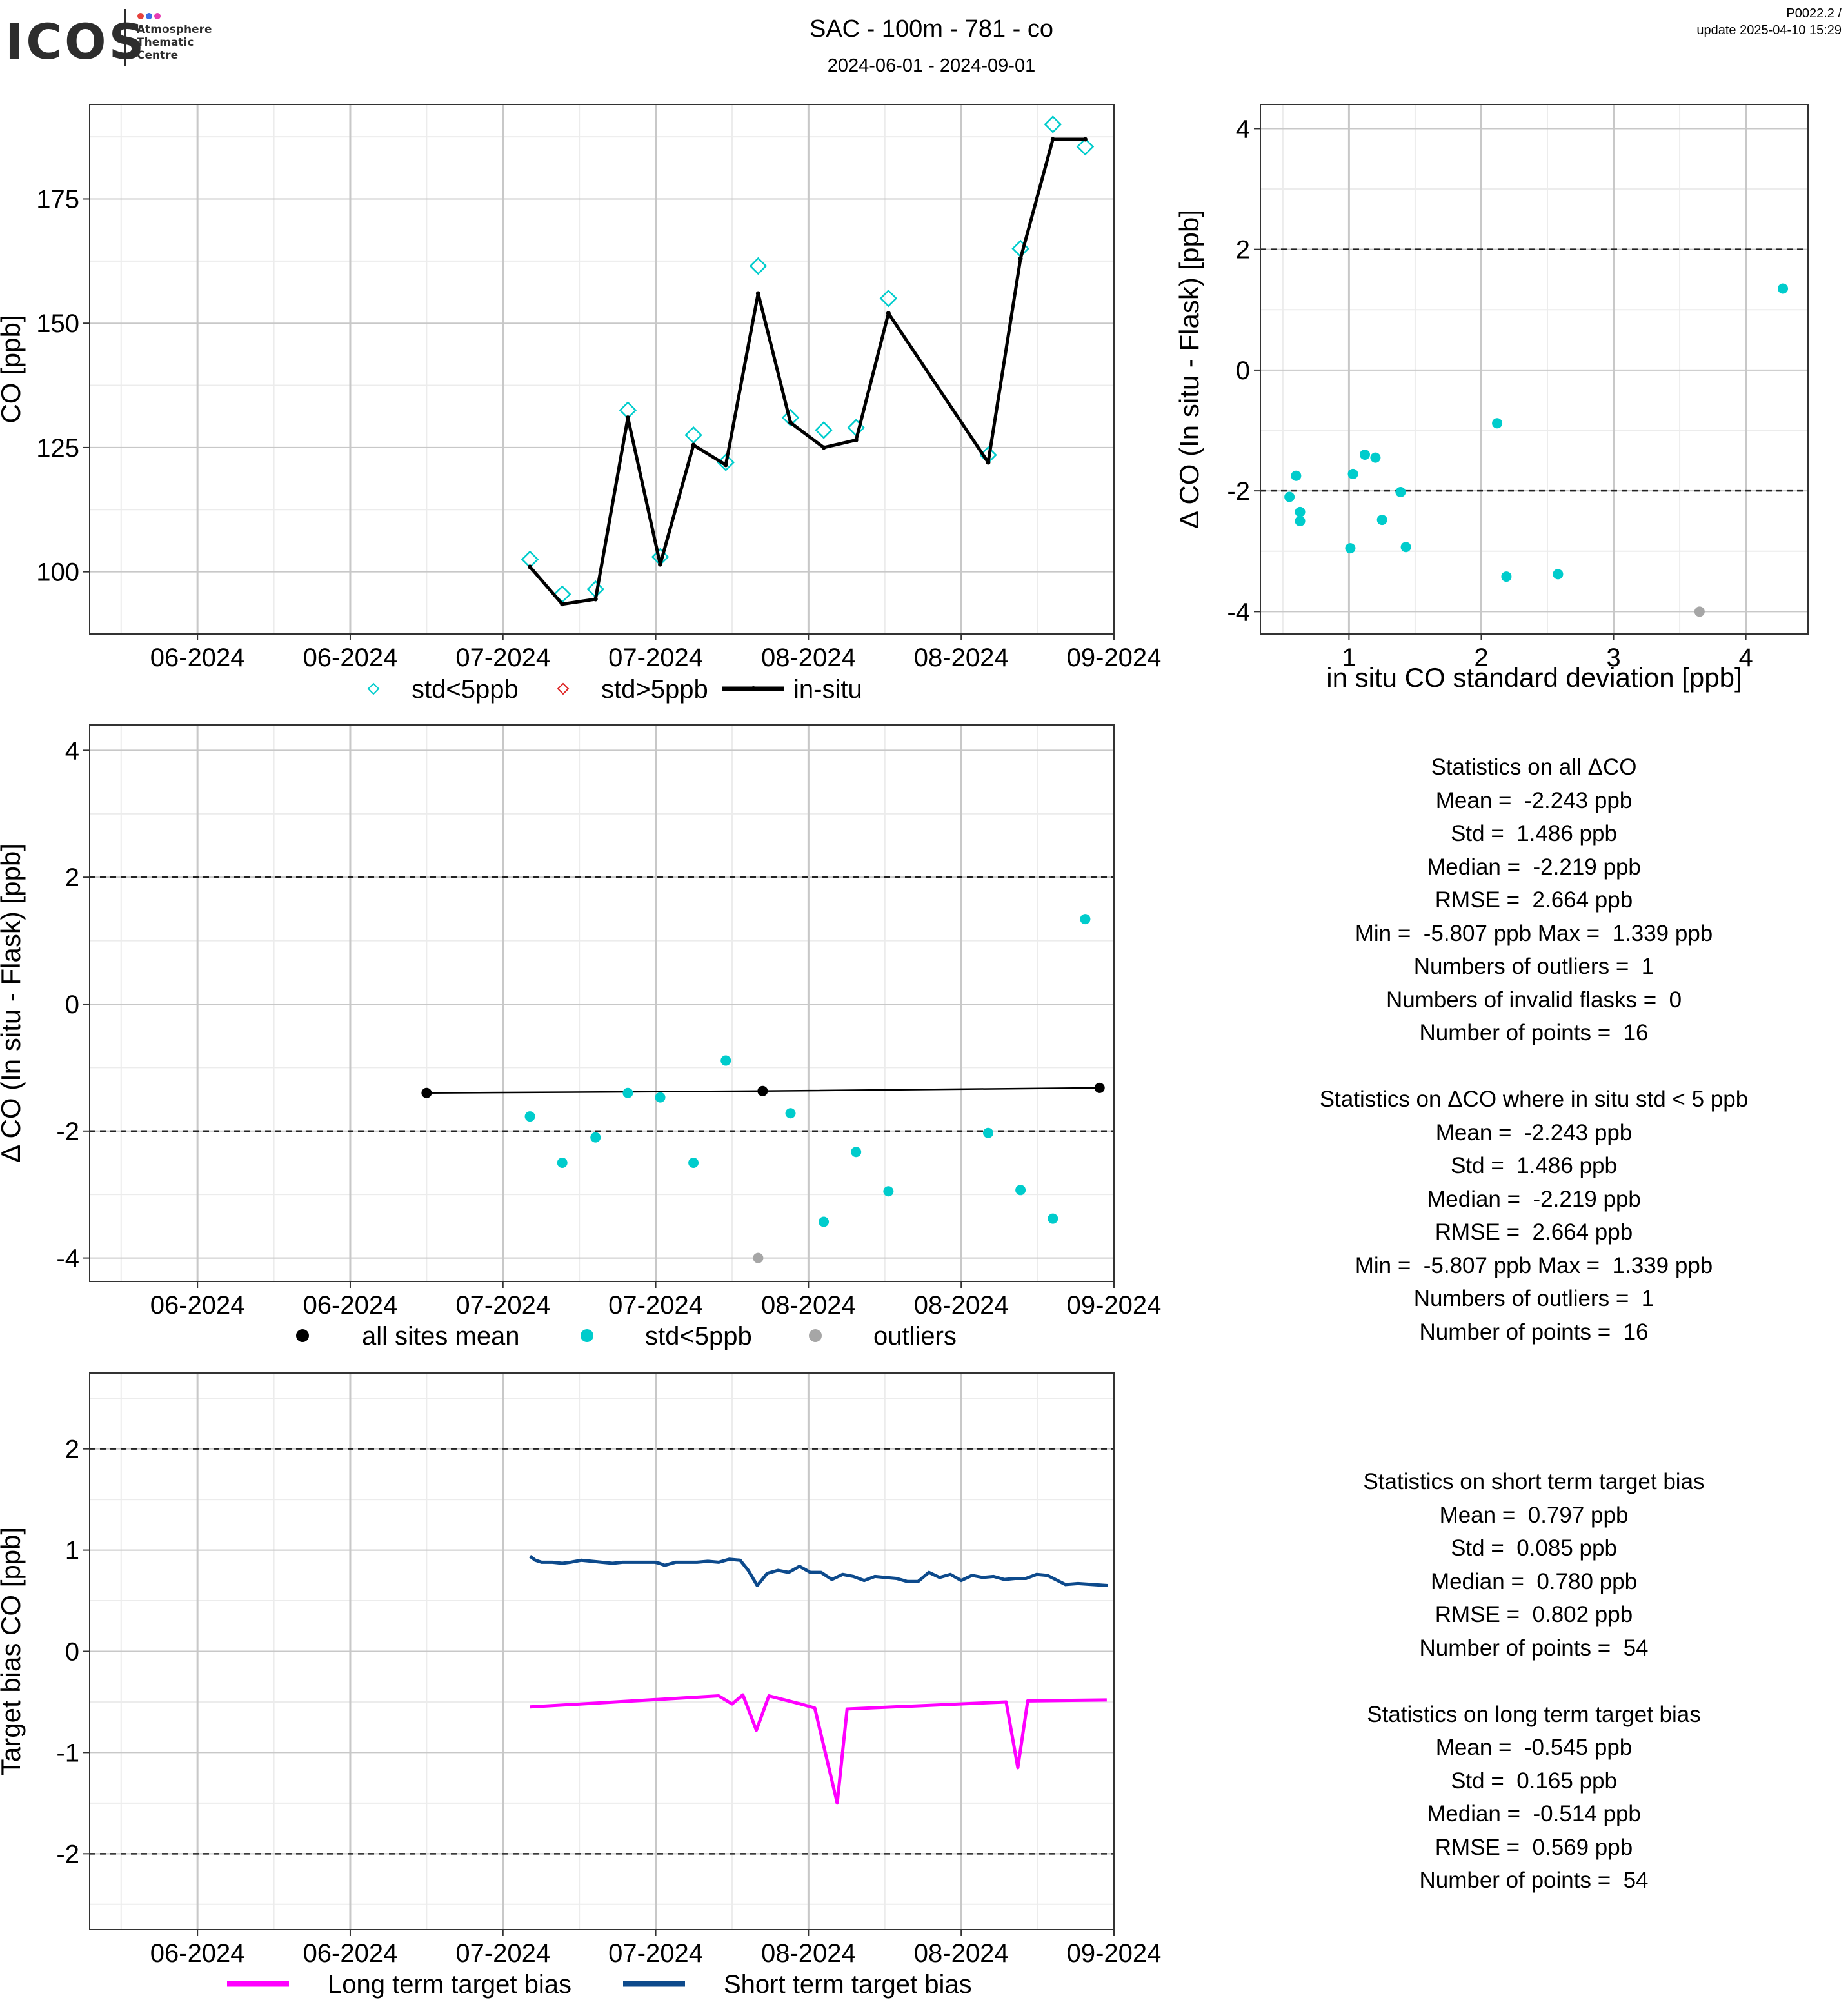  What do you see at coordinates (1613, 658) in the screenshot?
I see `x-tick-label: 3` at bounding box center [1613, 658].